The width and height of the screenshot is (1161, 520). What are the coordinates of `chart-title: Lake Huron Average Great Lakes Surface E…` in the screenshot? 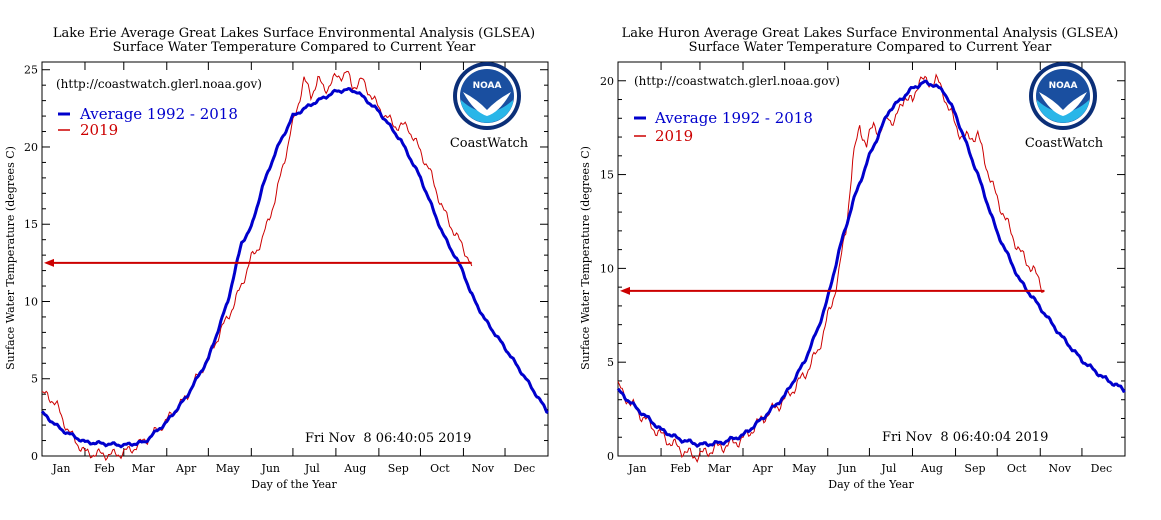 It's located at (870, 33).